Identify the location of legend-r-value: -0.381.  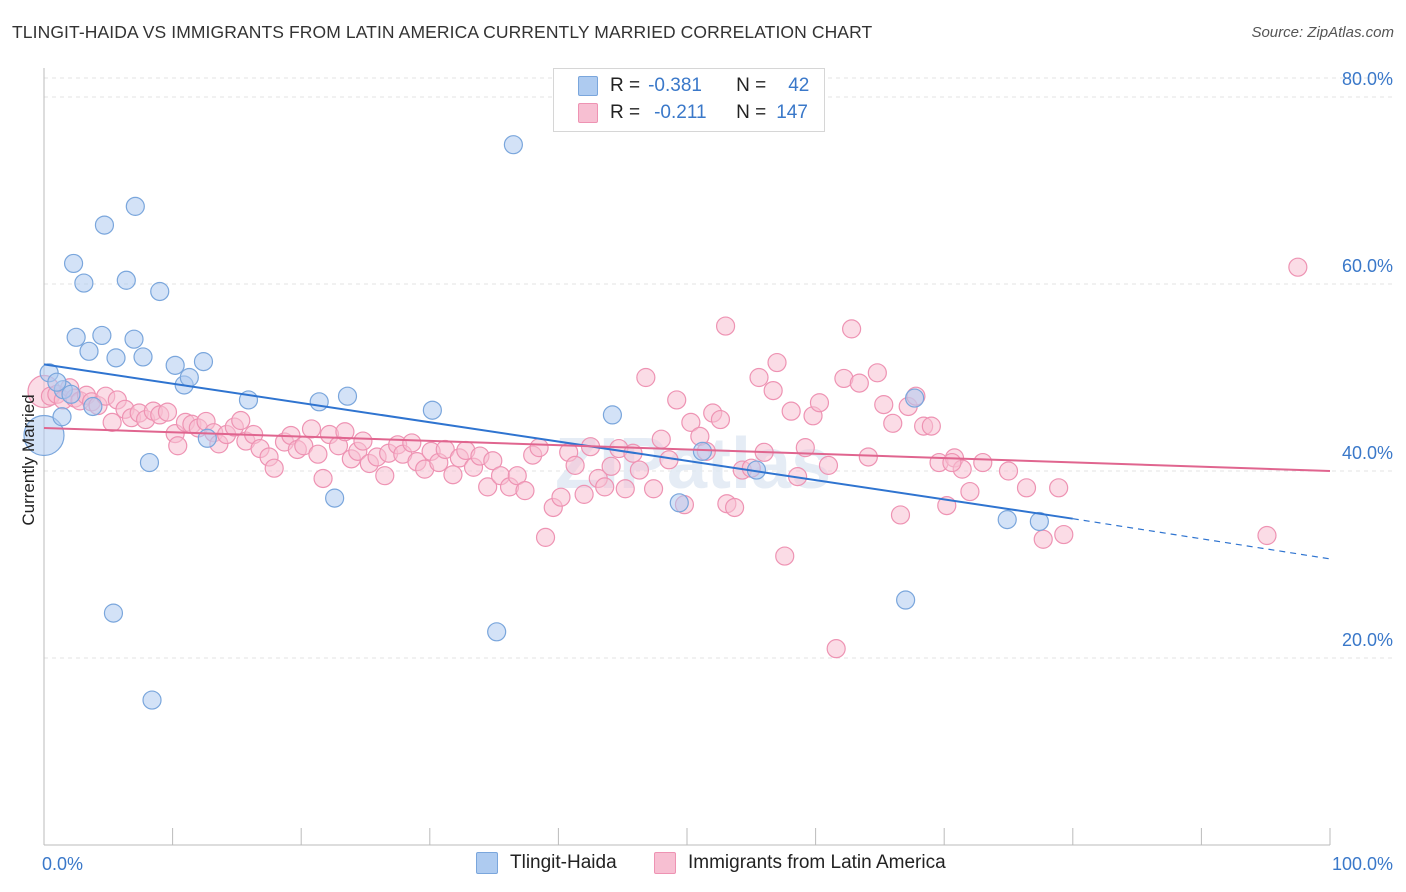
(675, 85).